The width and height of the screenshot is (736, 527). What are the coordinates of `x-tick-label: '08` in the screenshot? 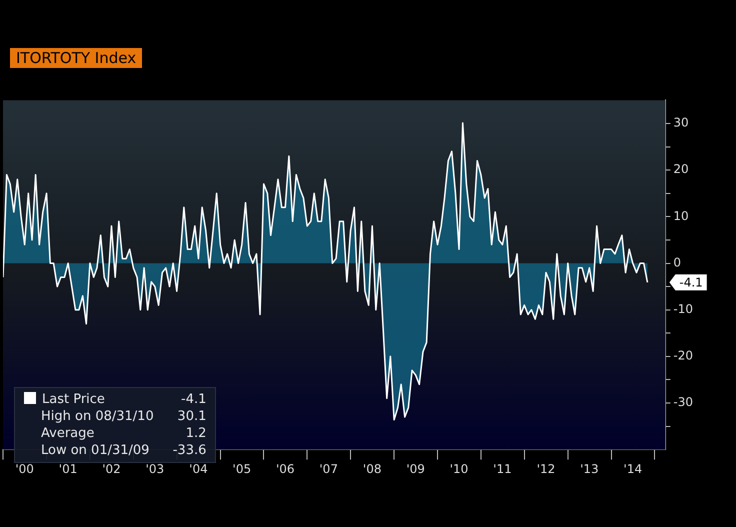 It's located at (372, 469).